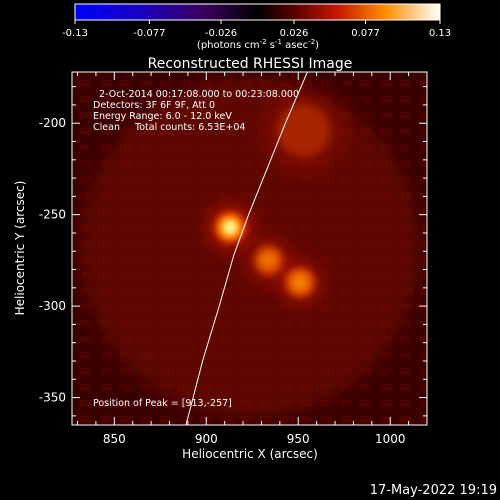  I want to click on y-tick-label: -250, so click(52, 215).